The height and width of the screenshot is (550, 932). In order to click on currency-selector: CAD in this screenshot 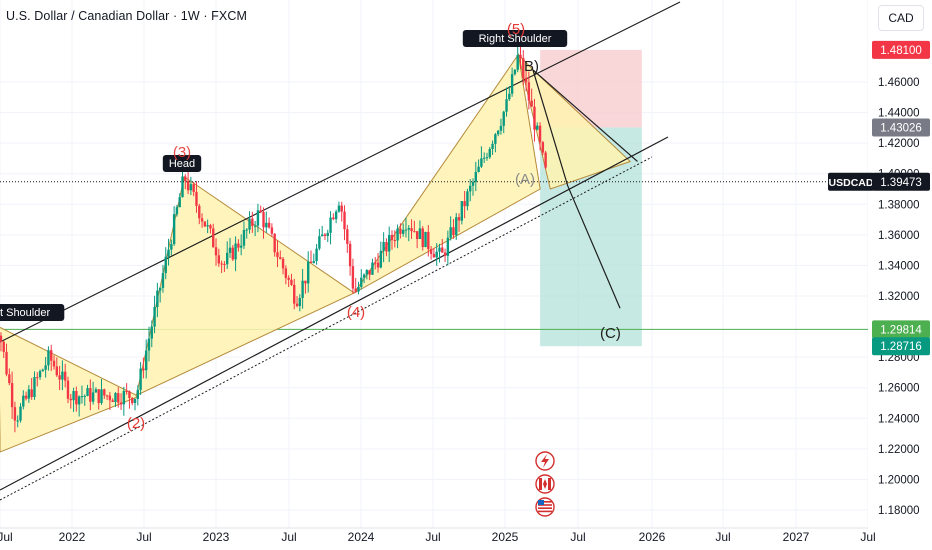, I will do `click(901, 18)`.